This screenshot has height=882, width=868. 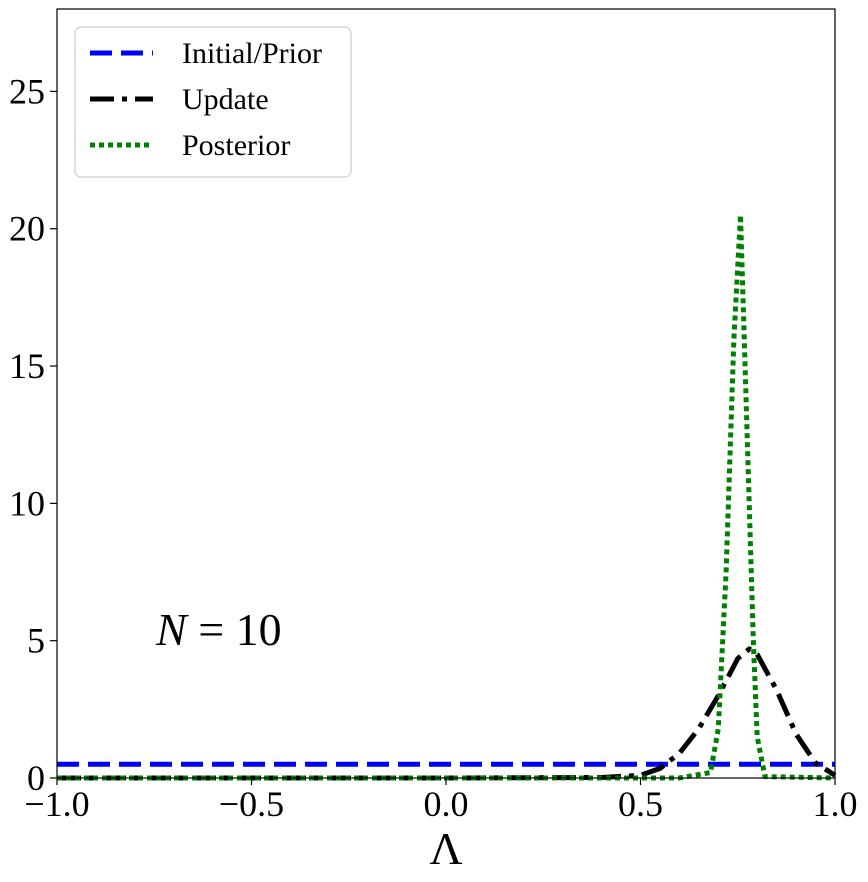 What do you see at coordinates (27, 503) in the screenshot?
I see `y-tick-label: 10` at bounding box center [27, 503].